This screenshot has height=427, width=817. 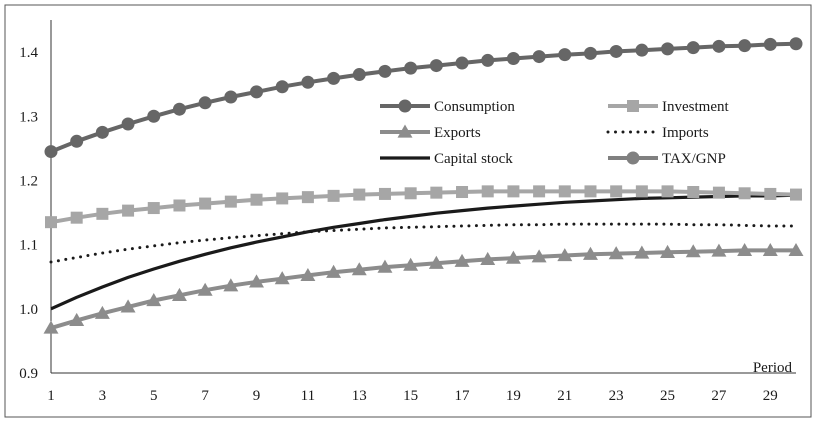 What do you see at coordinates (423, 207) in the screenshot?
I see `series-investment` at bounding box center [423, 207].